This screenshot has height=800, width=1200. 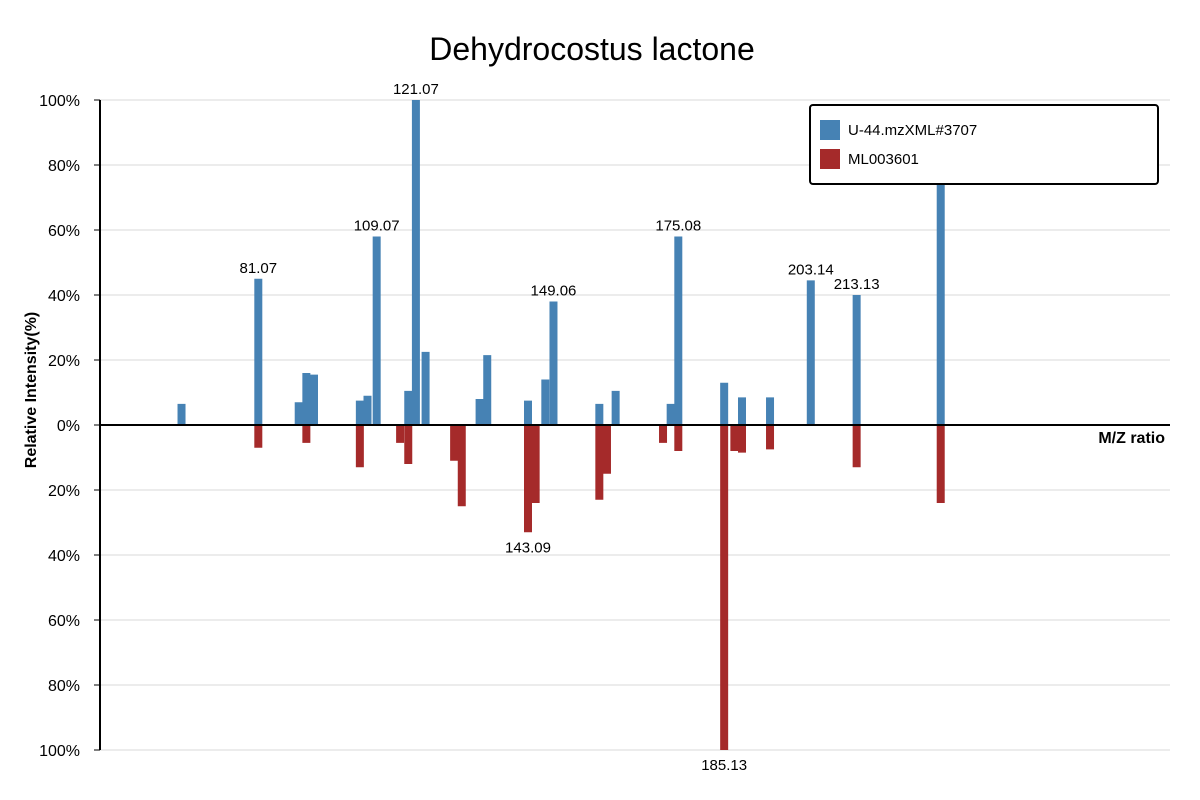 What do you see at coordinates (416, 89) in the screenshot?
I see `peak-label: 121.07` at bounding box center [416, 89].